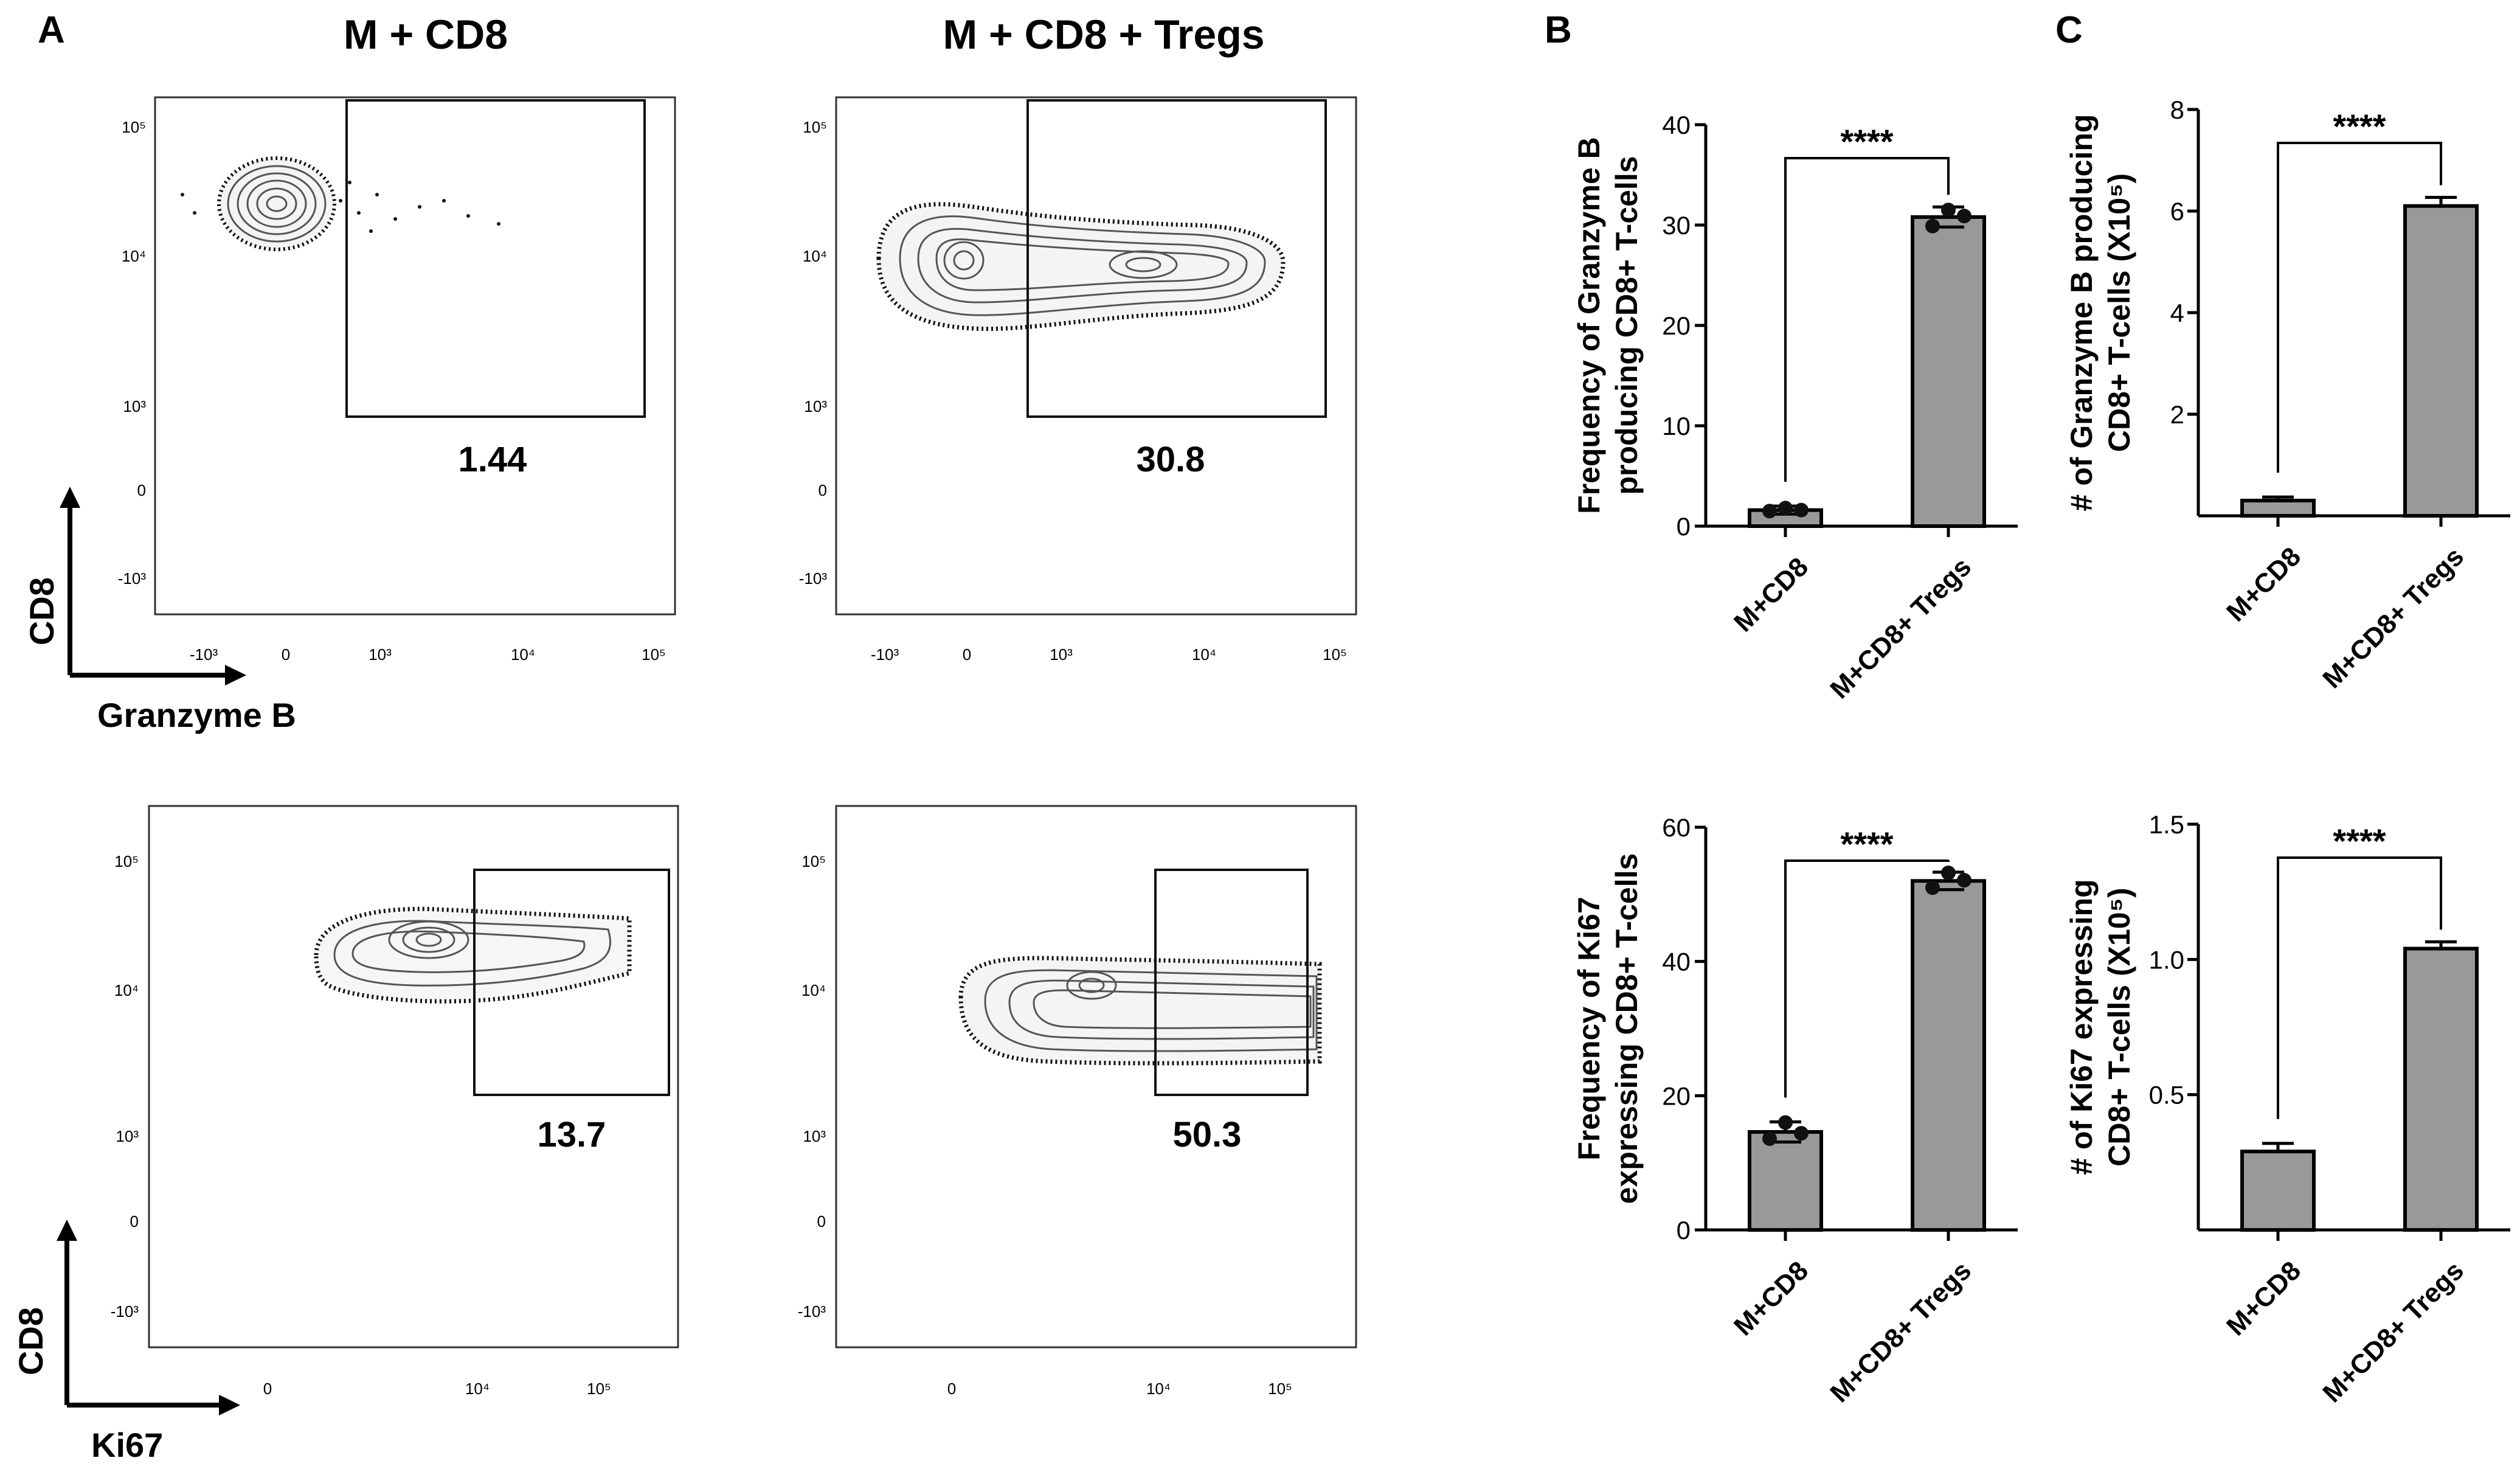  What do you see at coordinates (127, 1445) in the screenshot?
I see `x-axis-label-ki67: Ki67` at bounding box center [127, 1445].